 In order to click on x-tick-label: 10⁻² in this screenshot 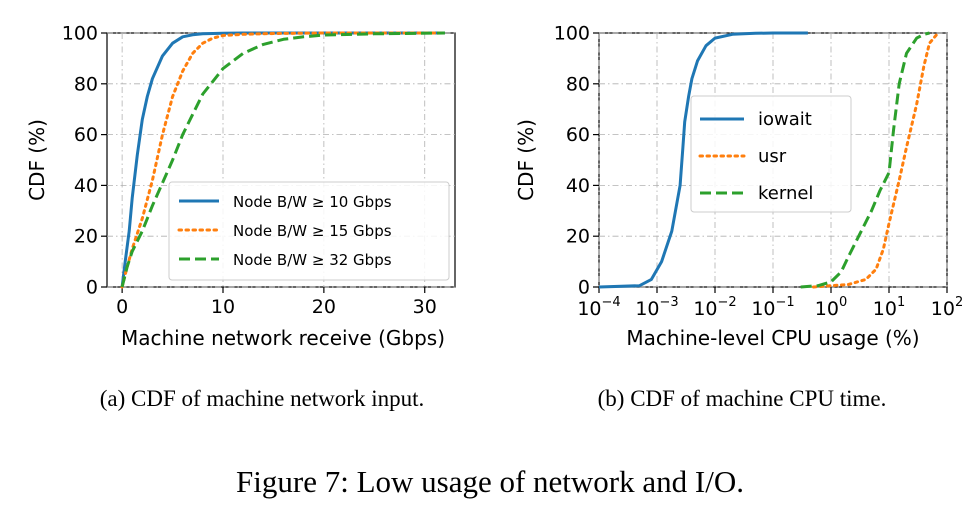, I will do `click(714, 307)`.